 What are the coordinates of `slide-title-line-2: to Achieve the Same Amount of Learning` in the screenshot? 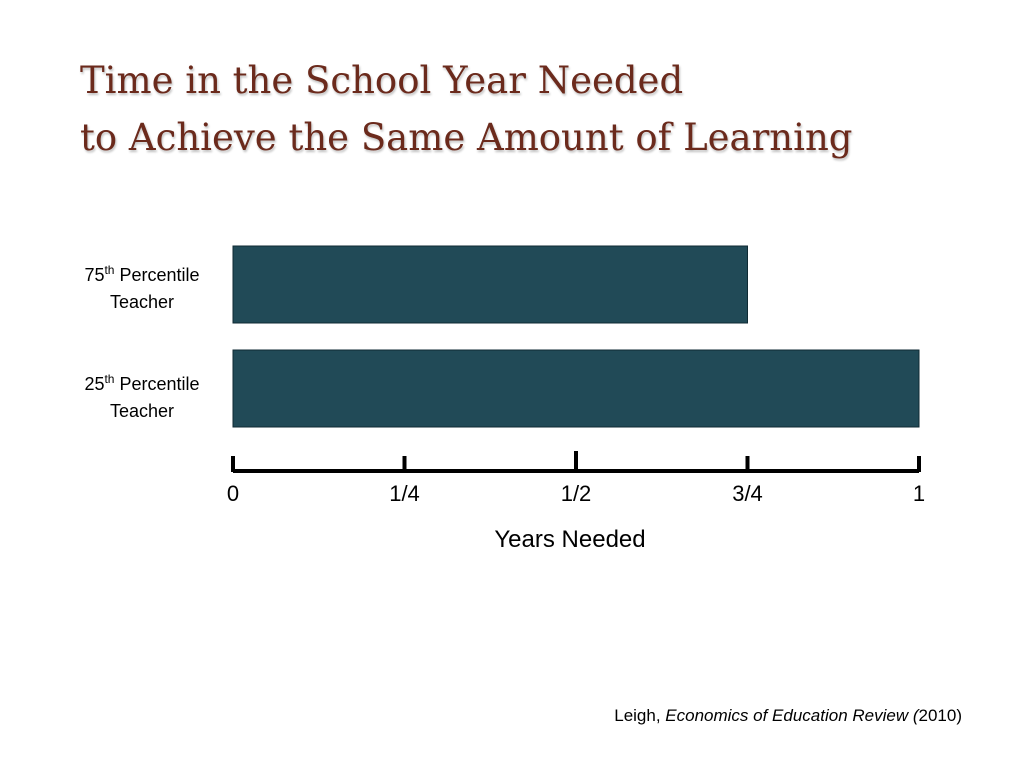 It's located at (466, 137).